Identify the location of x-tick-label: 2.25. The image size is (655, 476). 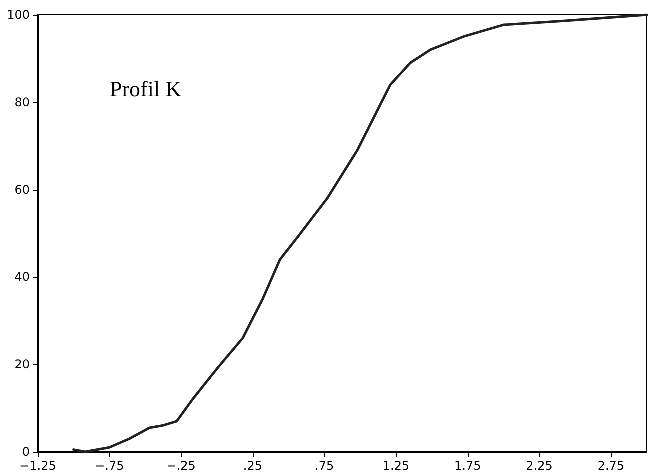
(539, 466).